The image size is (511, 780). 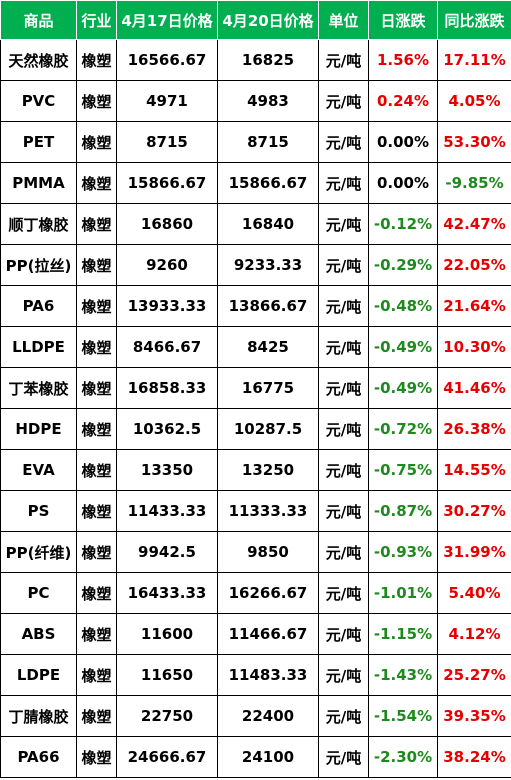 What do you see at coordinates (268, 265) in the screenshot?
I see `cell-price-0420: 9233.33` at bounding box center [268, 265].